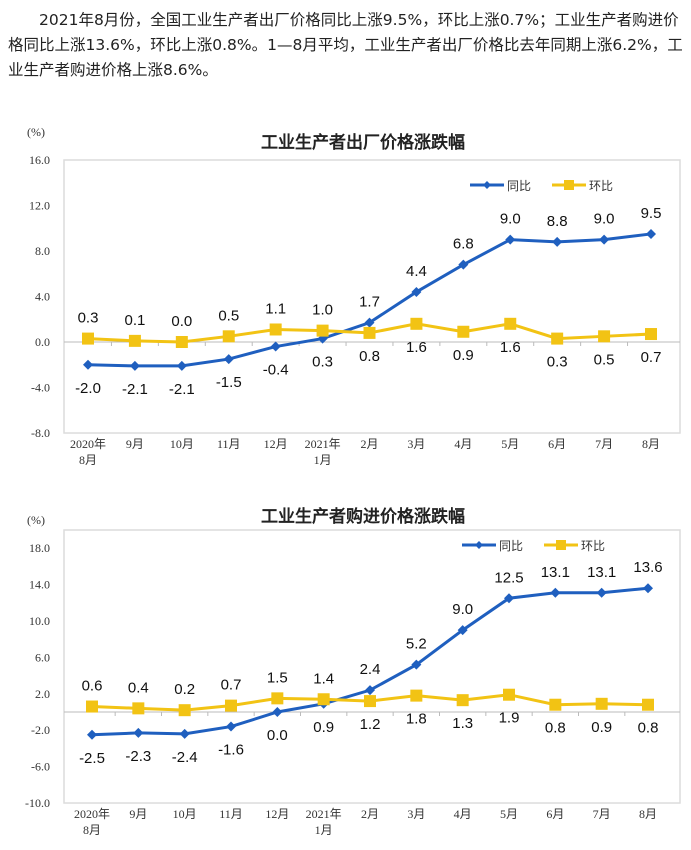  What do you see at coordinates (557, 221) in the screenshot?
I see `data-label: 8.8` at bounding box center [557, 221].